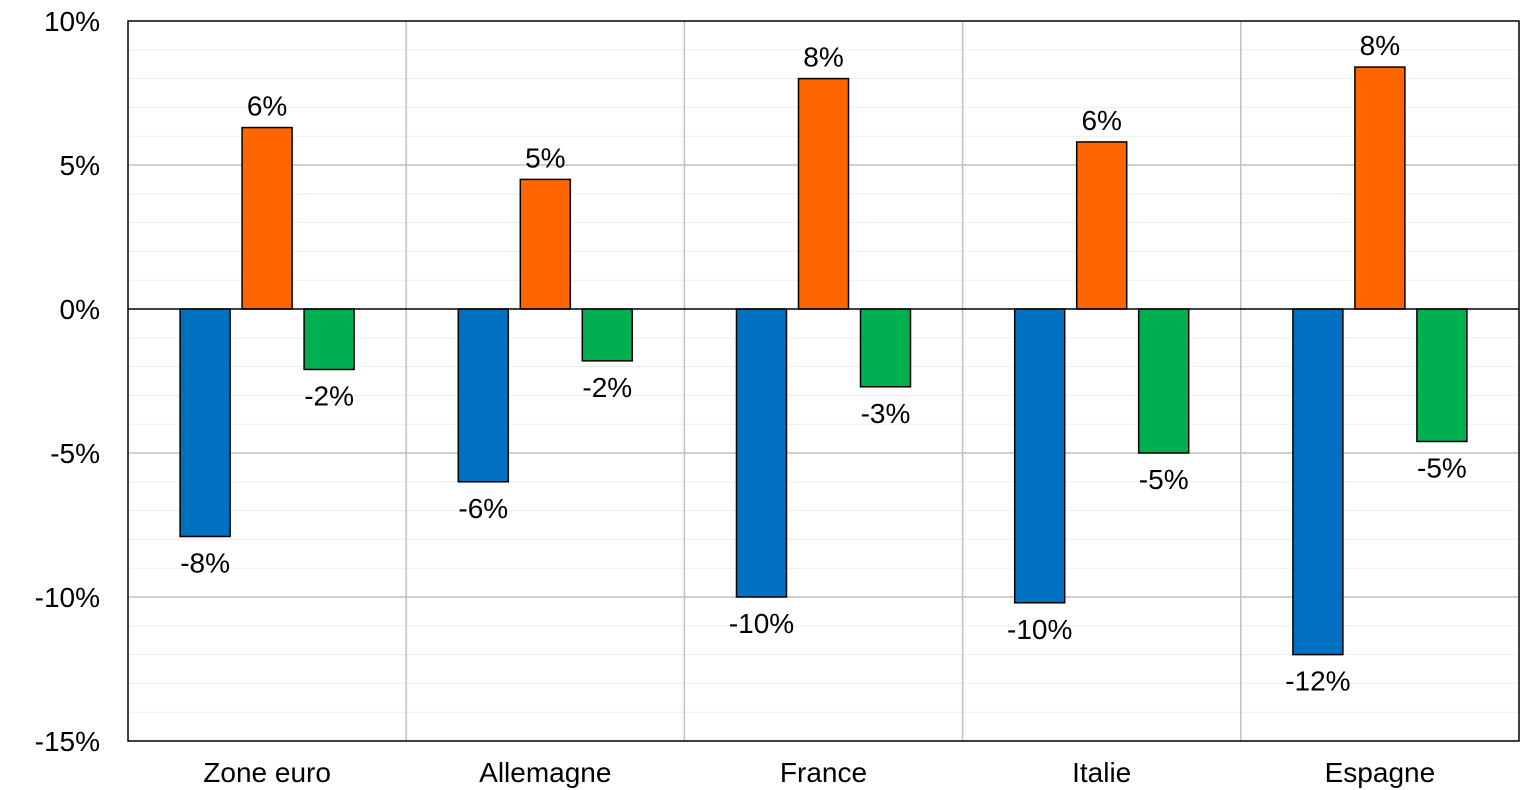 The width and height of the screenshot is (1527, 790). I want to click on y-tick-label: 10%, so click(72, 21).